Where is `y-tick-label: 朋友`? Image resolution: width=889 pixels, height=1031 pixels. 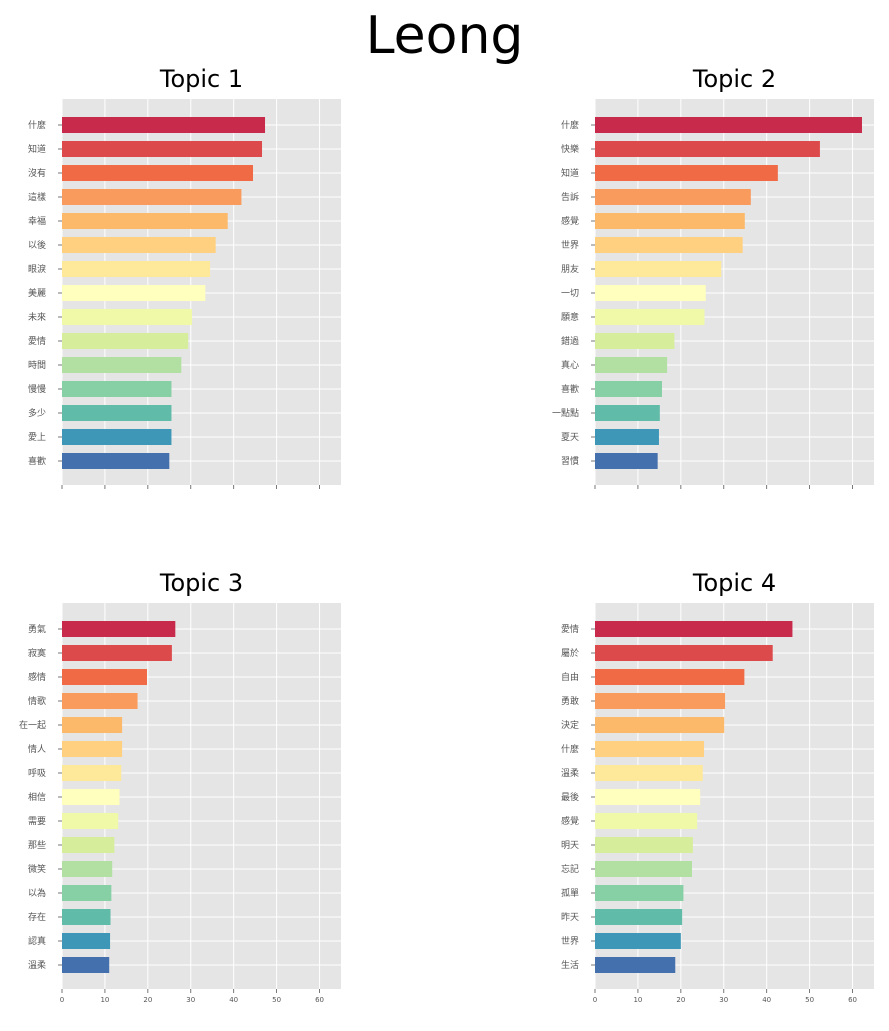 y-tick-label: 朋友 is located at coordinates (570, 269).